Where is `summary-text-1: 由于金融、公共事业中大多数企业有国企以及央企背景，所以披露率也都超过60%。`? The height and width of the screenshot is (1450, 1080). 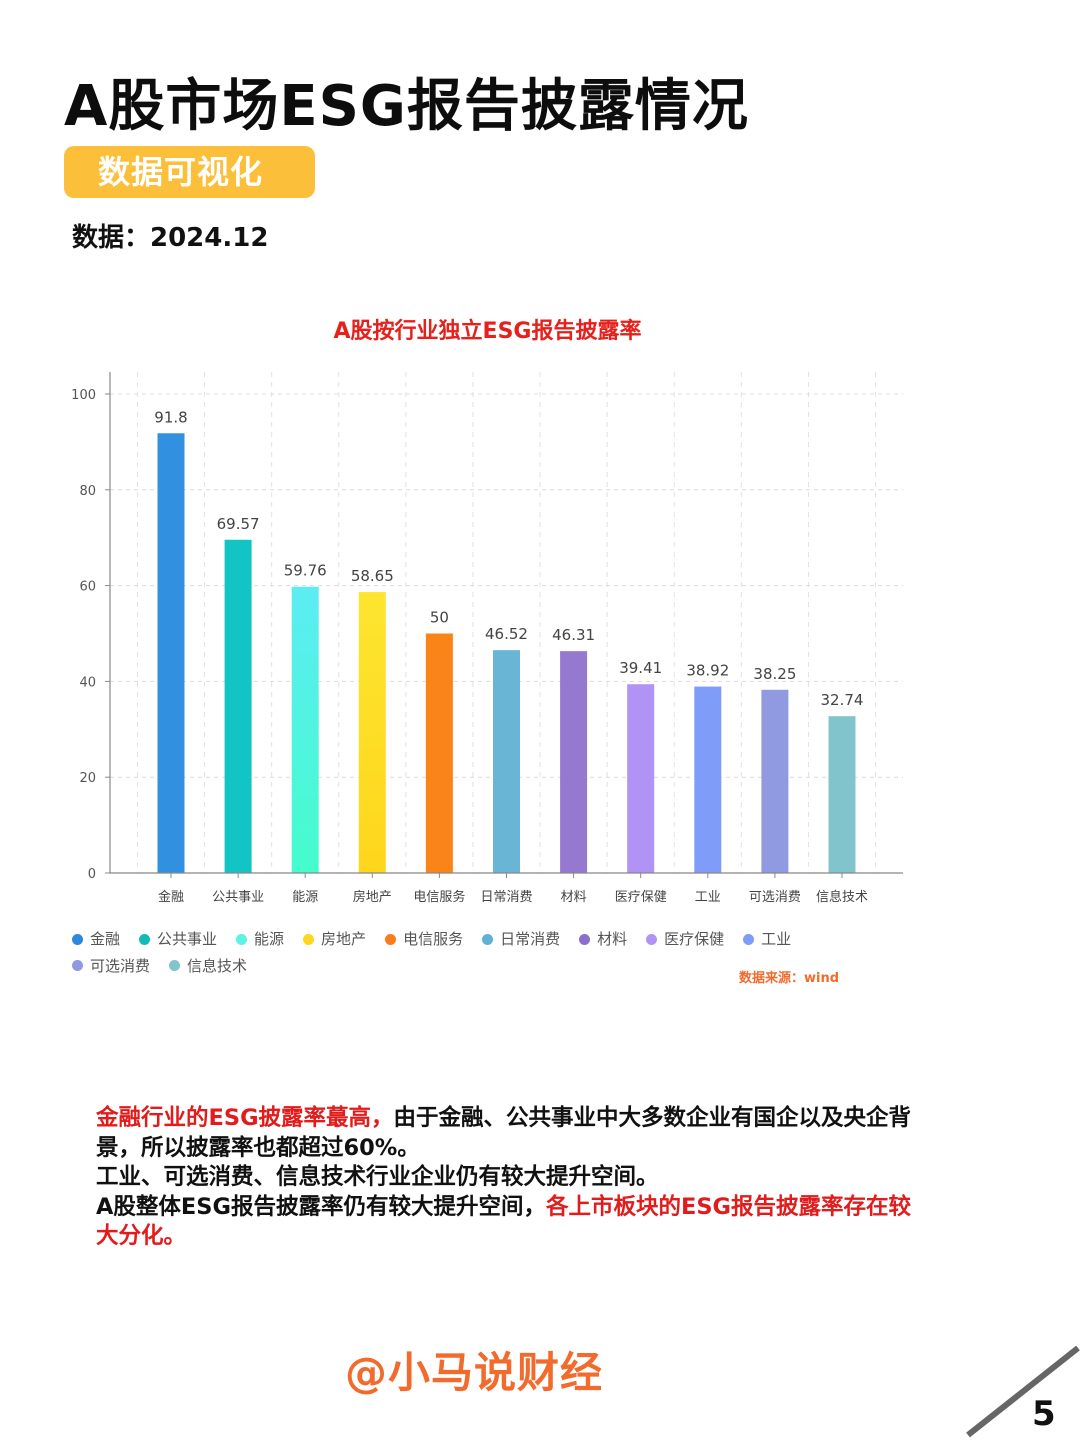
summary-text-1: 由于金融、公共事业中大多数企业有国企以及央企背景，所以披露率也都超过60%。 is located at coordinates (504, 1133).